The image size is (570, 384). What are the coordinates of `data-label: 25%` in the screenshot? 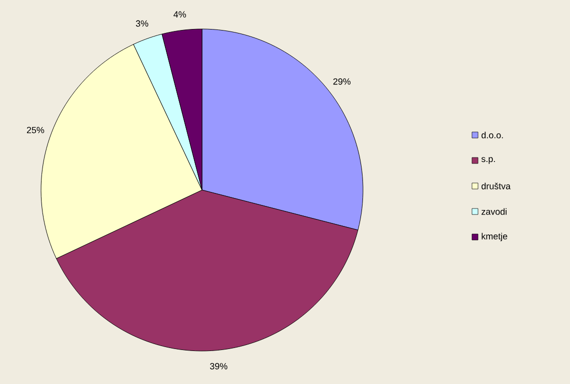 It's located at (35, 130).